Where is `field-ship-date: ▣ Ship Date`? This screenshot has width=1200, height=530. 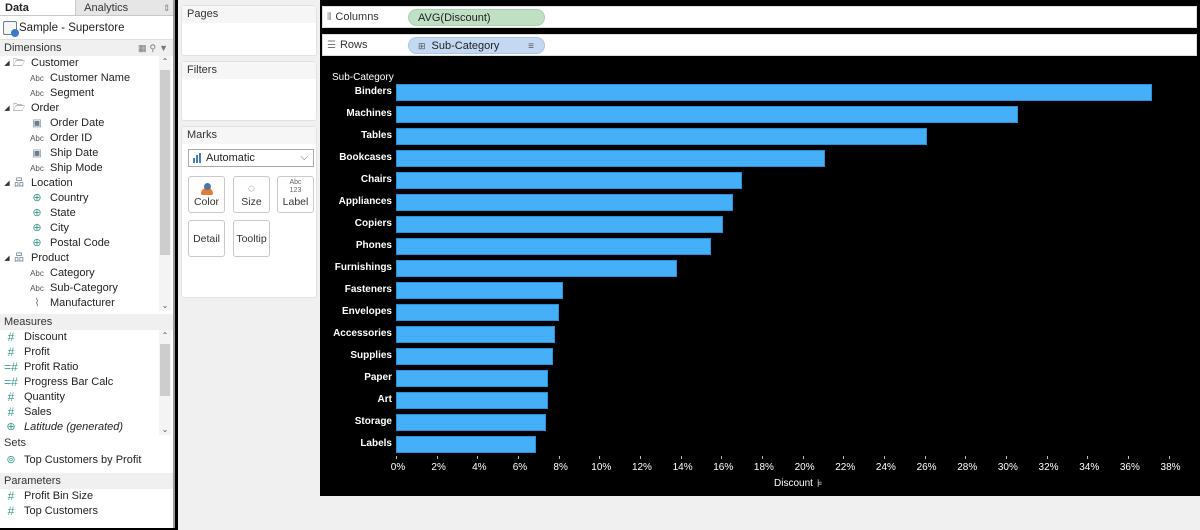 field-ship-date: ▣ Ship Date is located at coordinates (86, 153).